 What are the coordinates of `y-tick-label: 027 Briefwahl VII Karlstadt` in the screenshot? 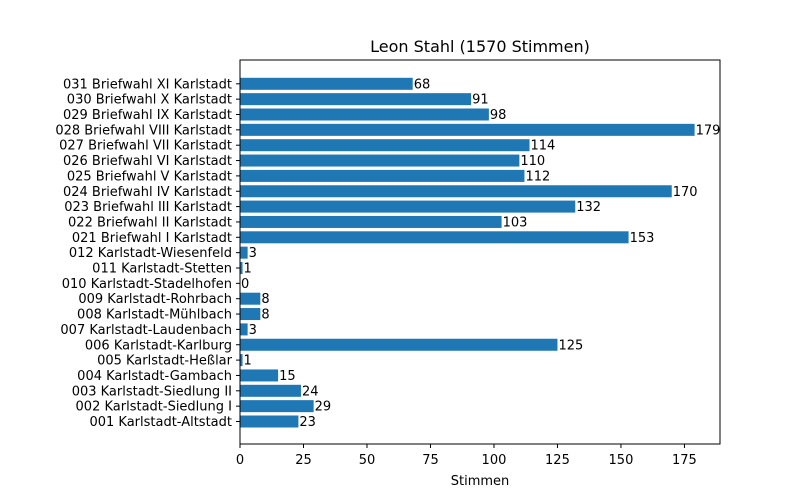 It's located at (145, 146).